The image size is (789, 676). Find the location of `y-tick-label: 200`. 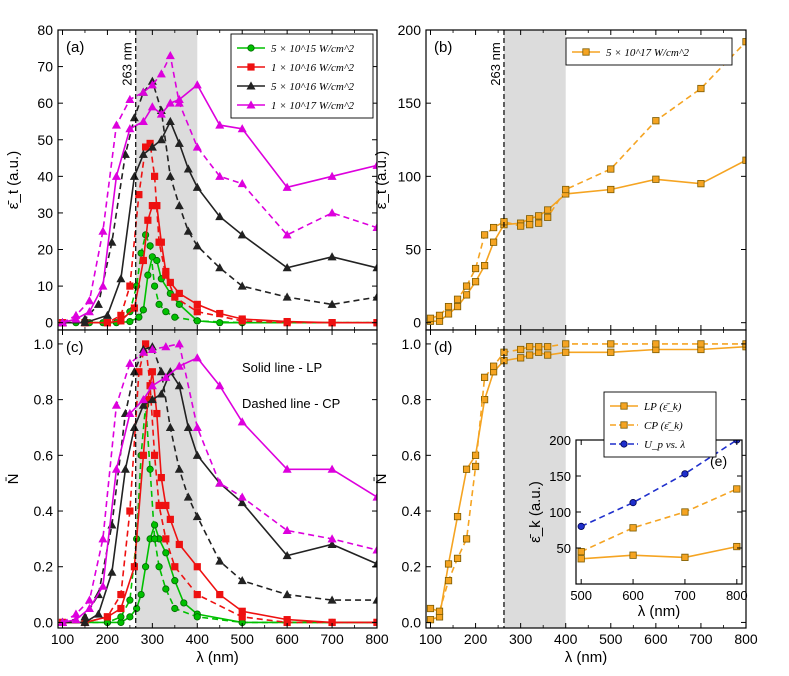

y-tick-label: 200 is located at coordinates (410, 30).